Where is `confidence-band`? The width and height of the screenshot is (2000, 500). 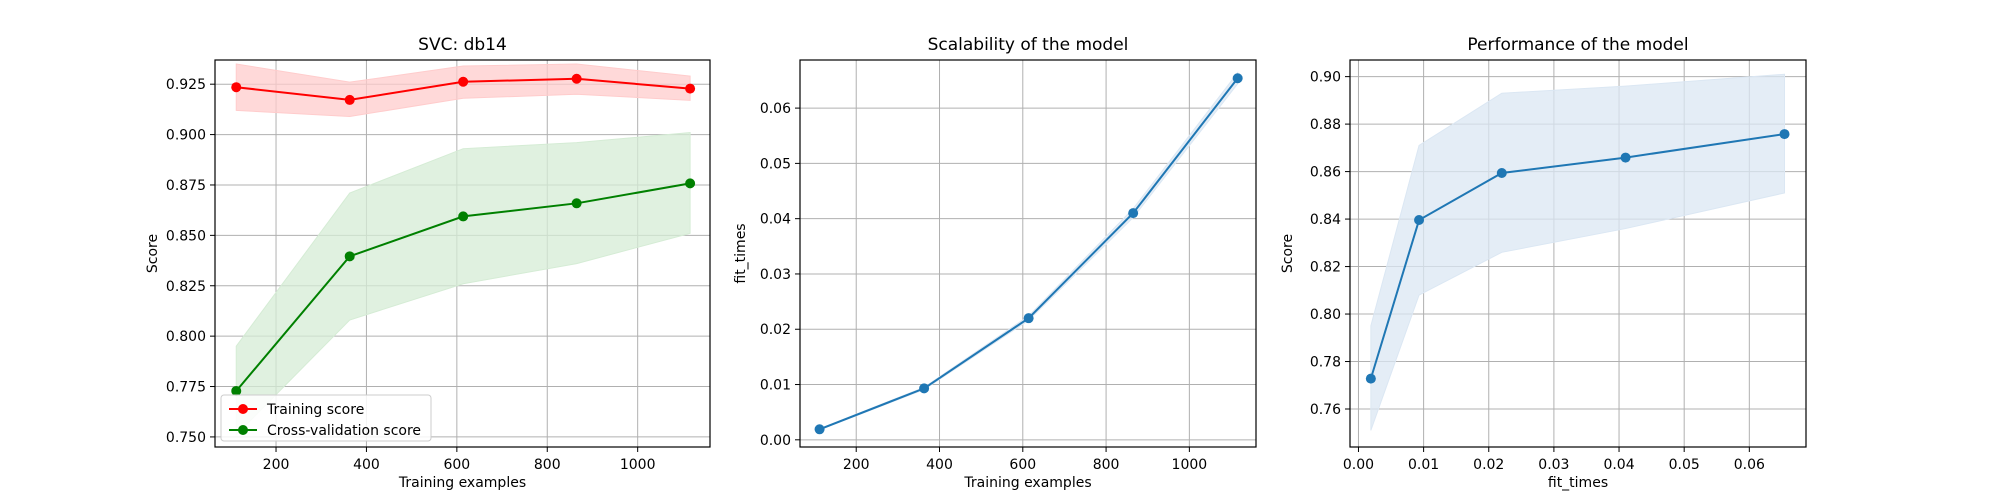
confidence-band is located at coordinates (1577, 252).